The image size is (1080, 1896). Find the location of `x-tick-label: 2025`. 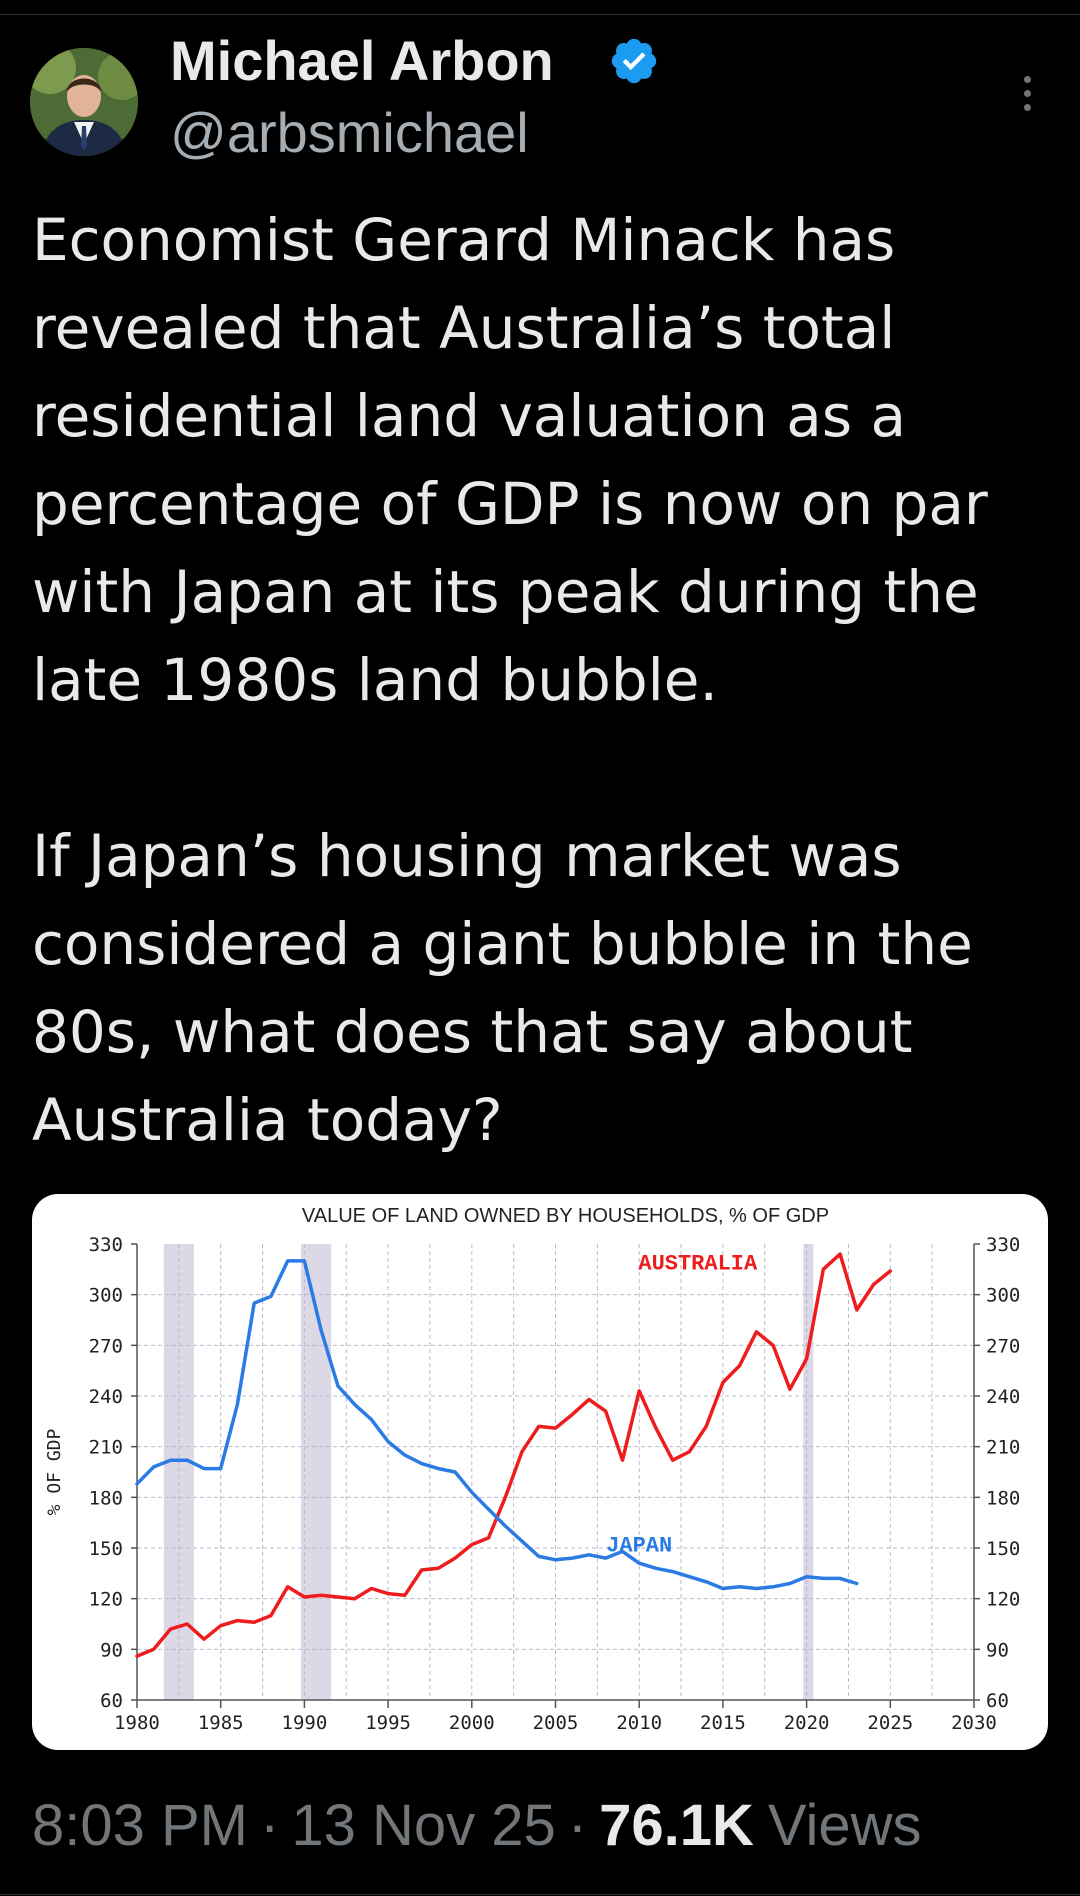

x-tick-label: 2025 is located at coordinates (890, 1723).